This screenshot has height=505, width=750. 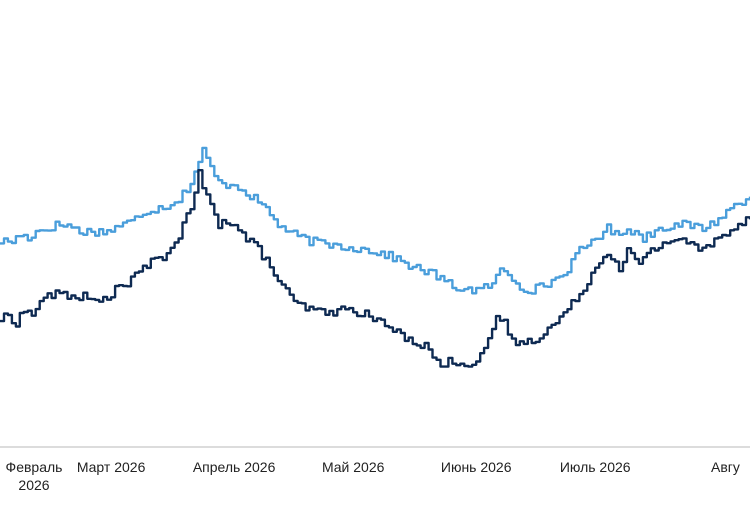 I want to click on x-tick-label: Апрель 2026, so click(x=234, y=467).